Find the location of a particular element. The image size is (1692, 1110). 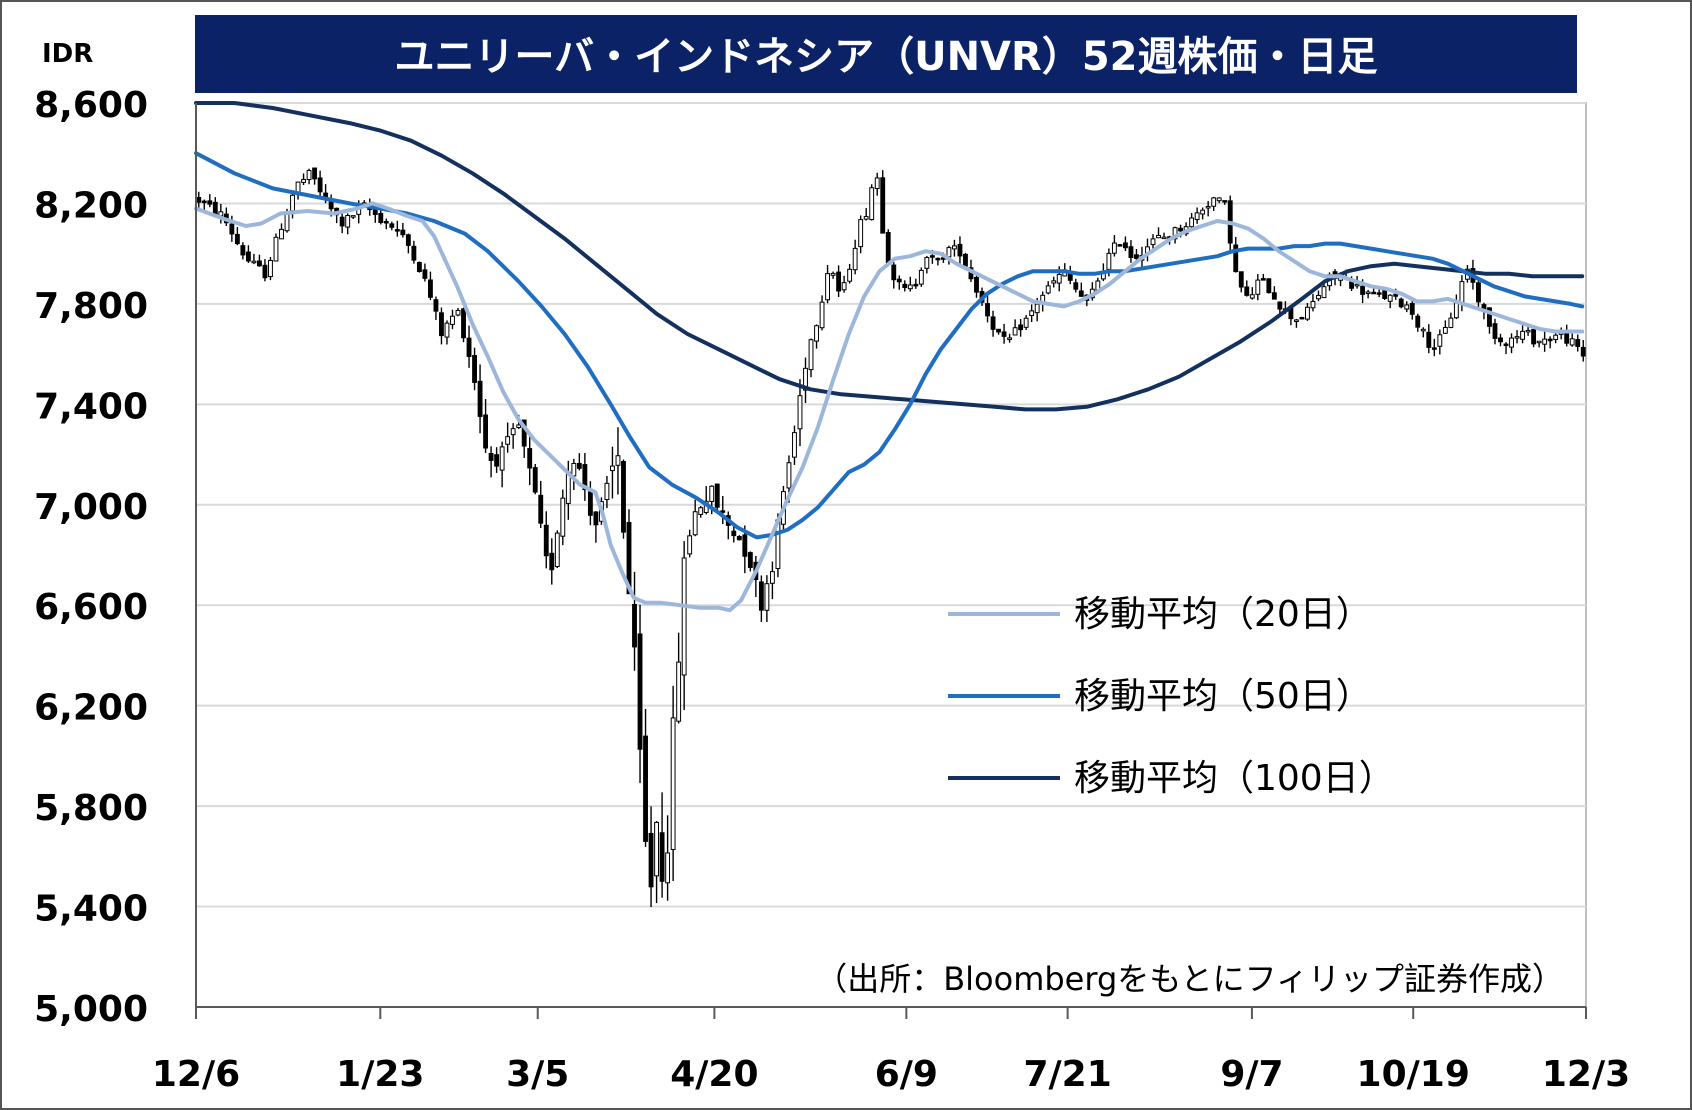

x-tick-label: 4/20 is located at coordinates (714, 1074).